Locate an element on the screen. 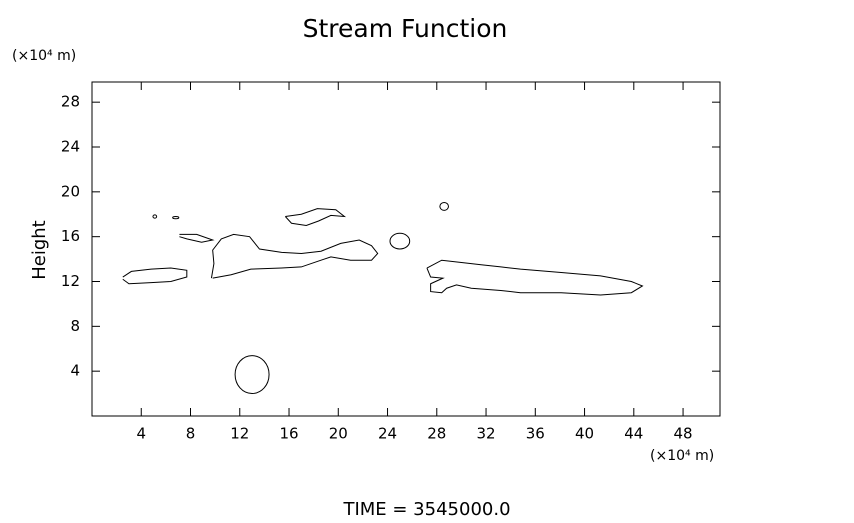 The width and height of the screenshot is (854, 523). x-tick-label: 32 is located at coordinates (485, 434).